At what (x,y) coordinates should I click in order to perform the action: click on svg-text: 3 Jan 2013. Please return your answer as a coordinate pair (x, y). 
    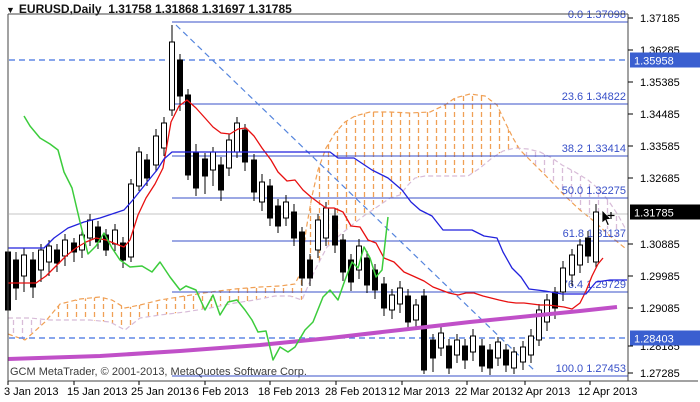
    Looking at the image, I should click on (31, 392).